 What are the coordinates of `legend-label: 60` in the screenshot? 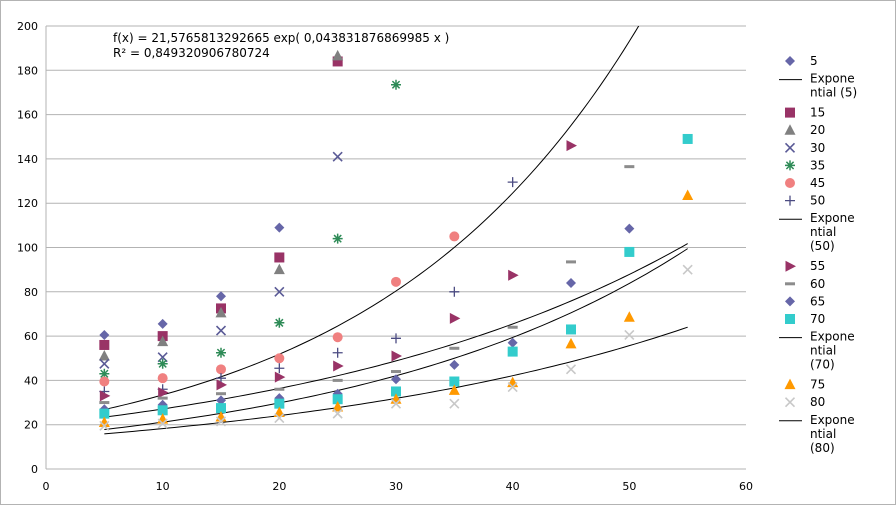 It's located at (817, 284).